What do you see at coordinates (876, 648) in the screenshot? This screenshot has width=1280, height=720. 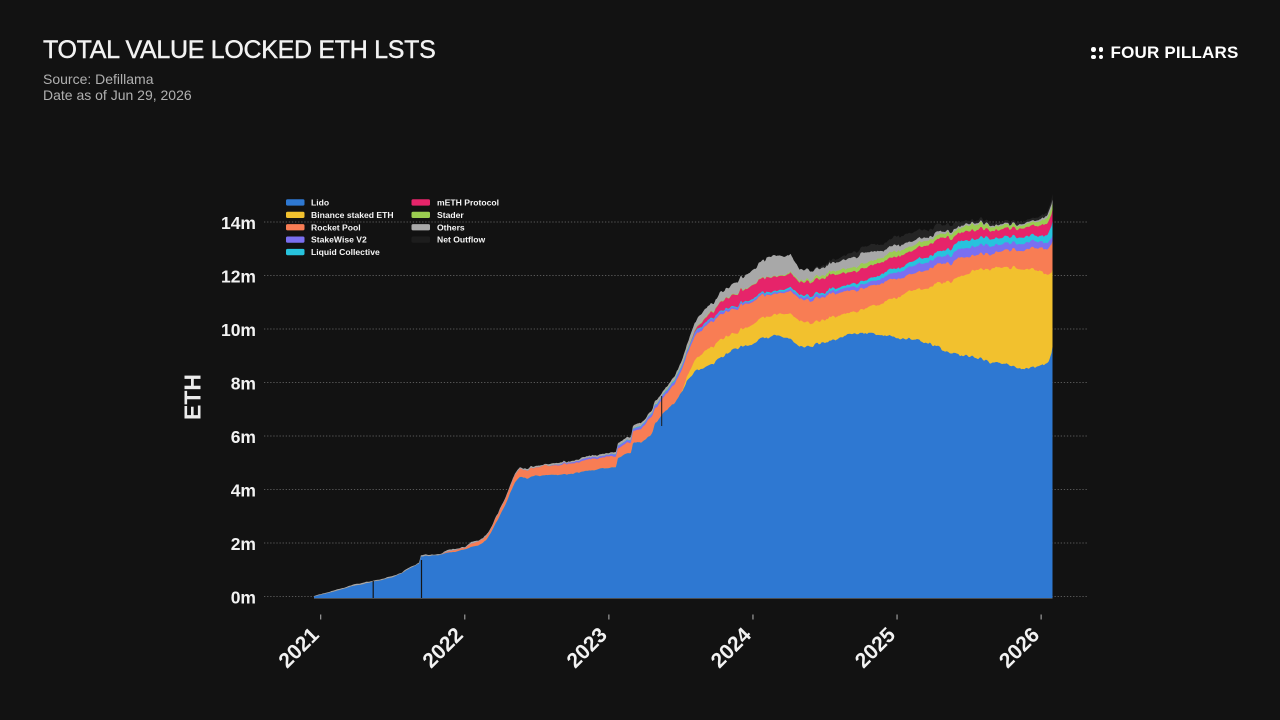 I see `svg-text: 2025` at bounding box center [876, 648].